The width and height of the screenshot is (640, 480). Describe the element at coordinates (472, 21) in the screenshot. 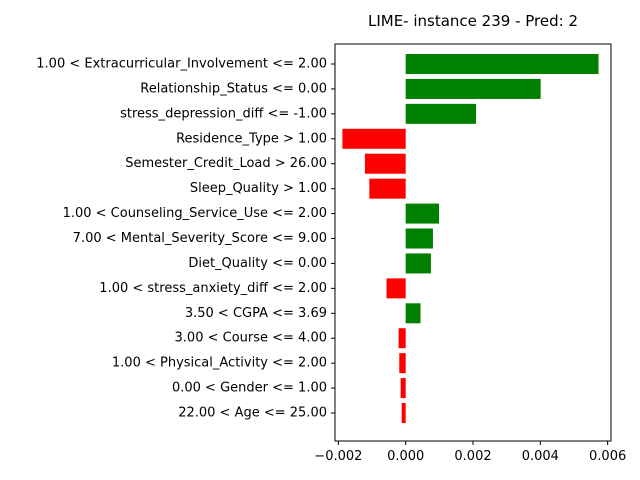

I see `chart-title: LIME- instance 239 - Pred: 2` at that location.